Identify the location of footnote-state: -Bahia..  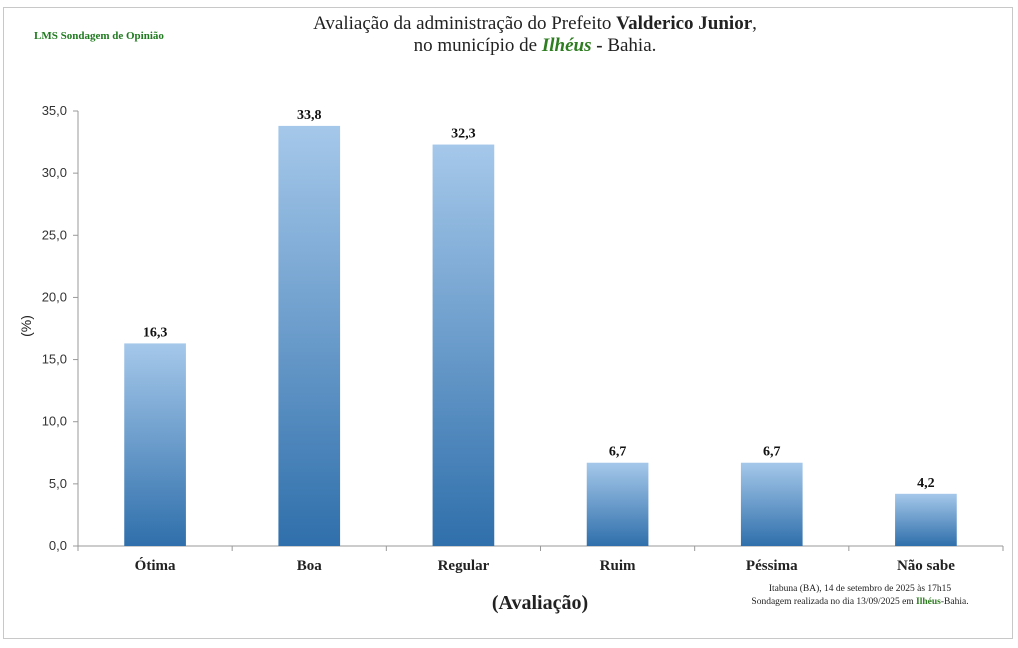
(954, 602).